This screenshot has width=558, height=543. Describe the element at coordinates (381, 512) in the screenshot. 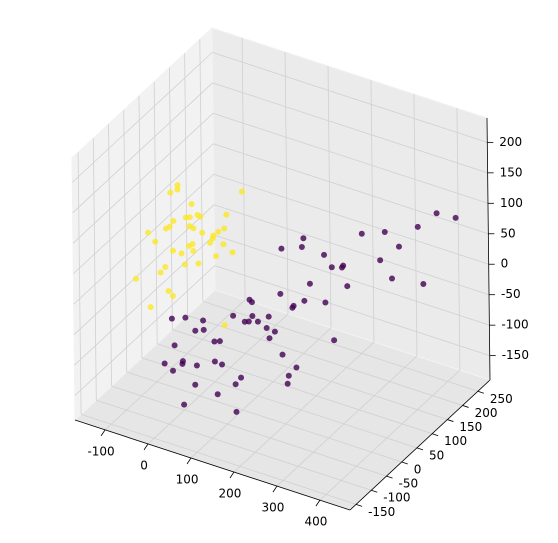

I see `y-tick-label: -150` at that location.